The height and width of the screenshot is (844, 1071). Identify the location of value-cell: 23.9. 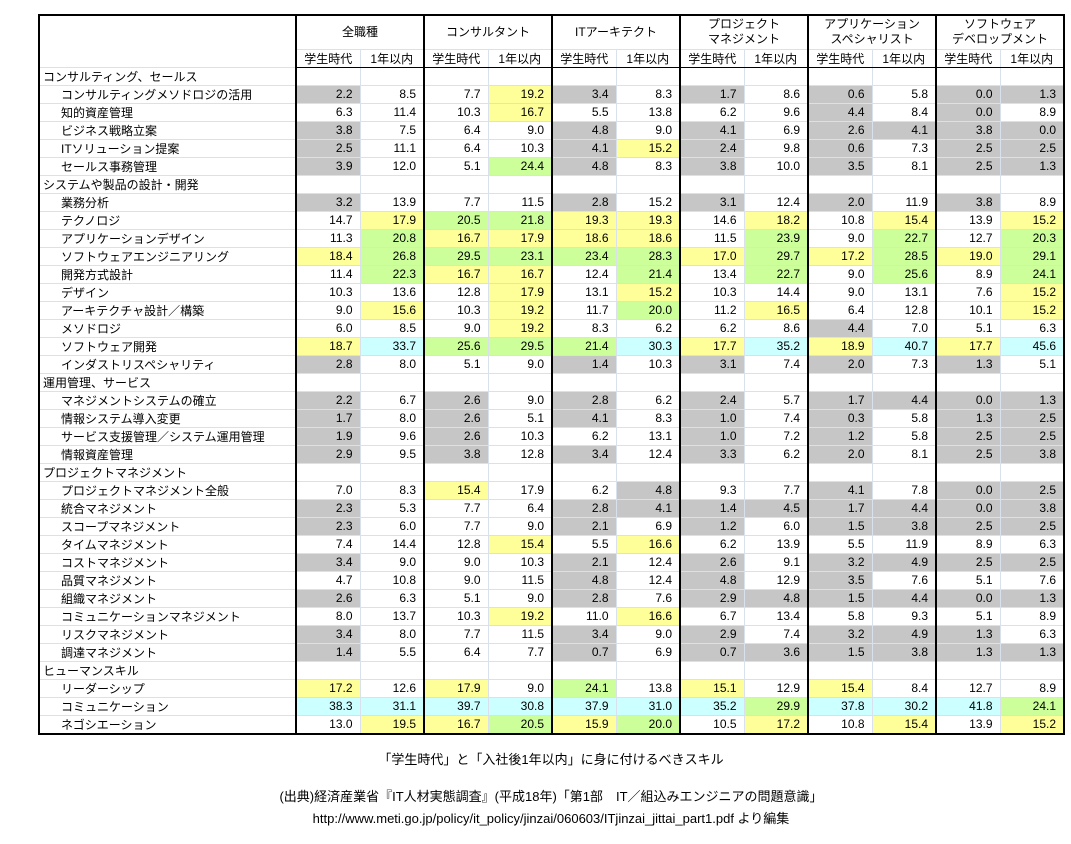
(776, 238).